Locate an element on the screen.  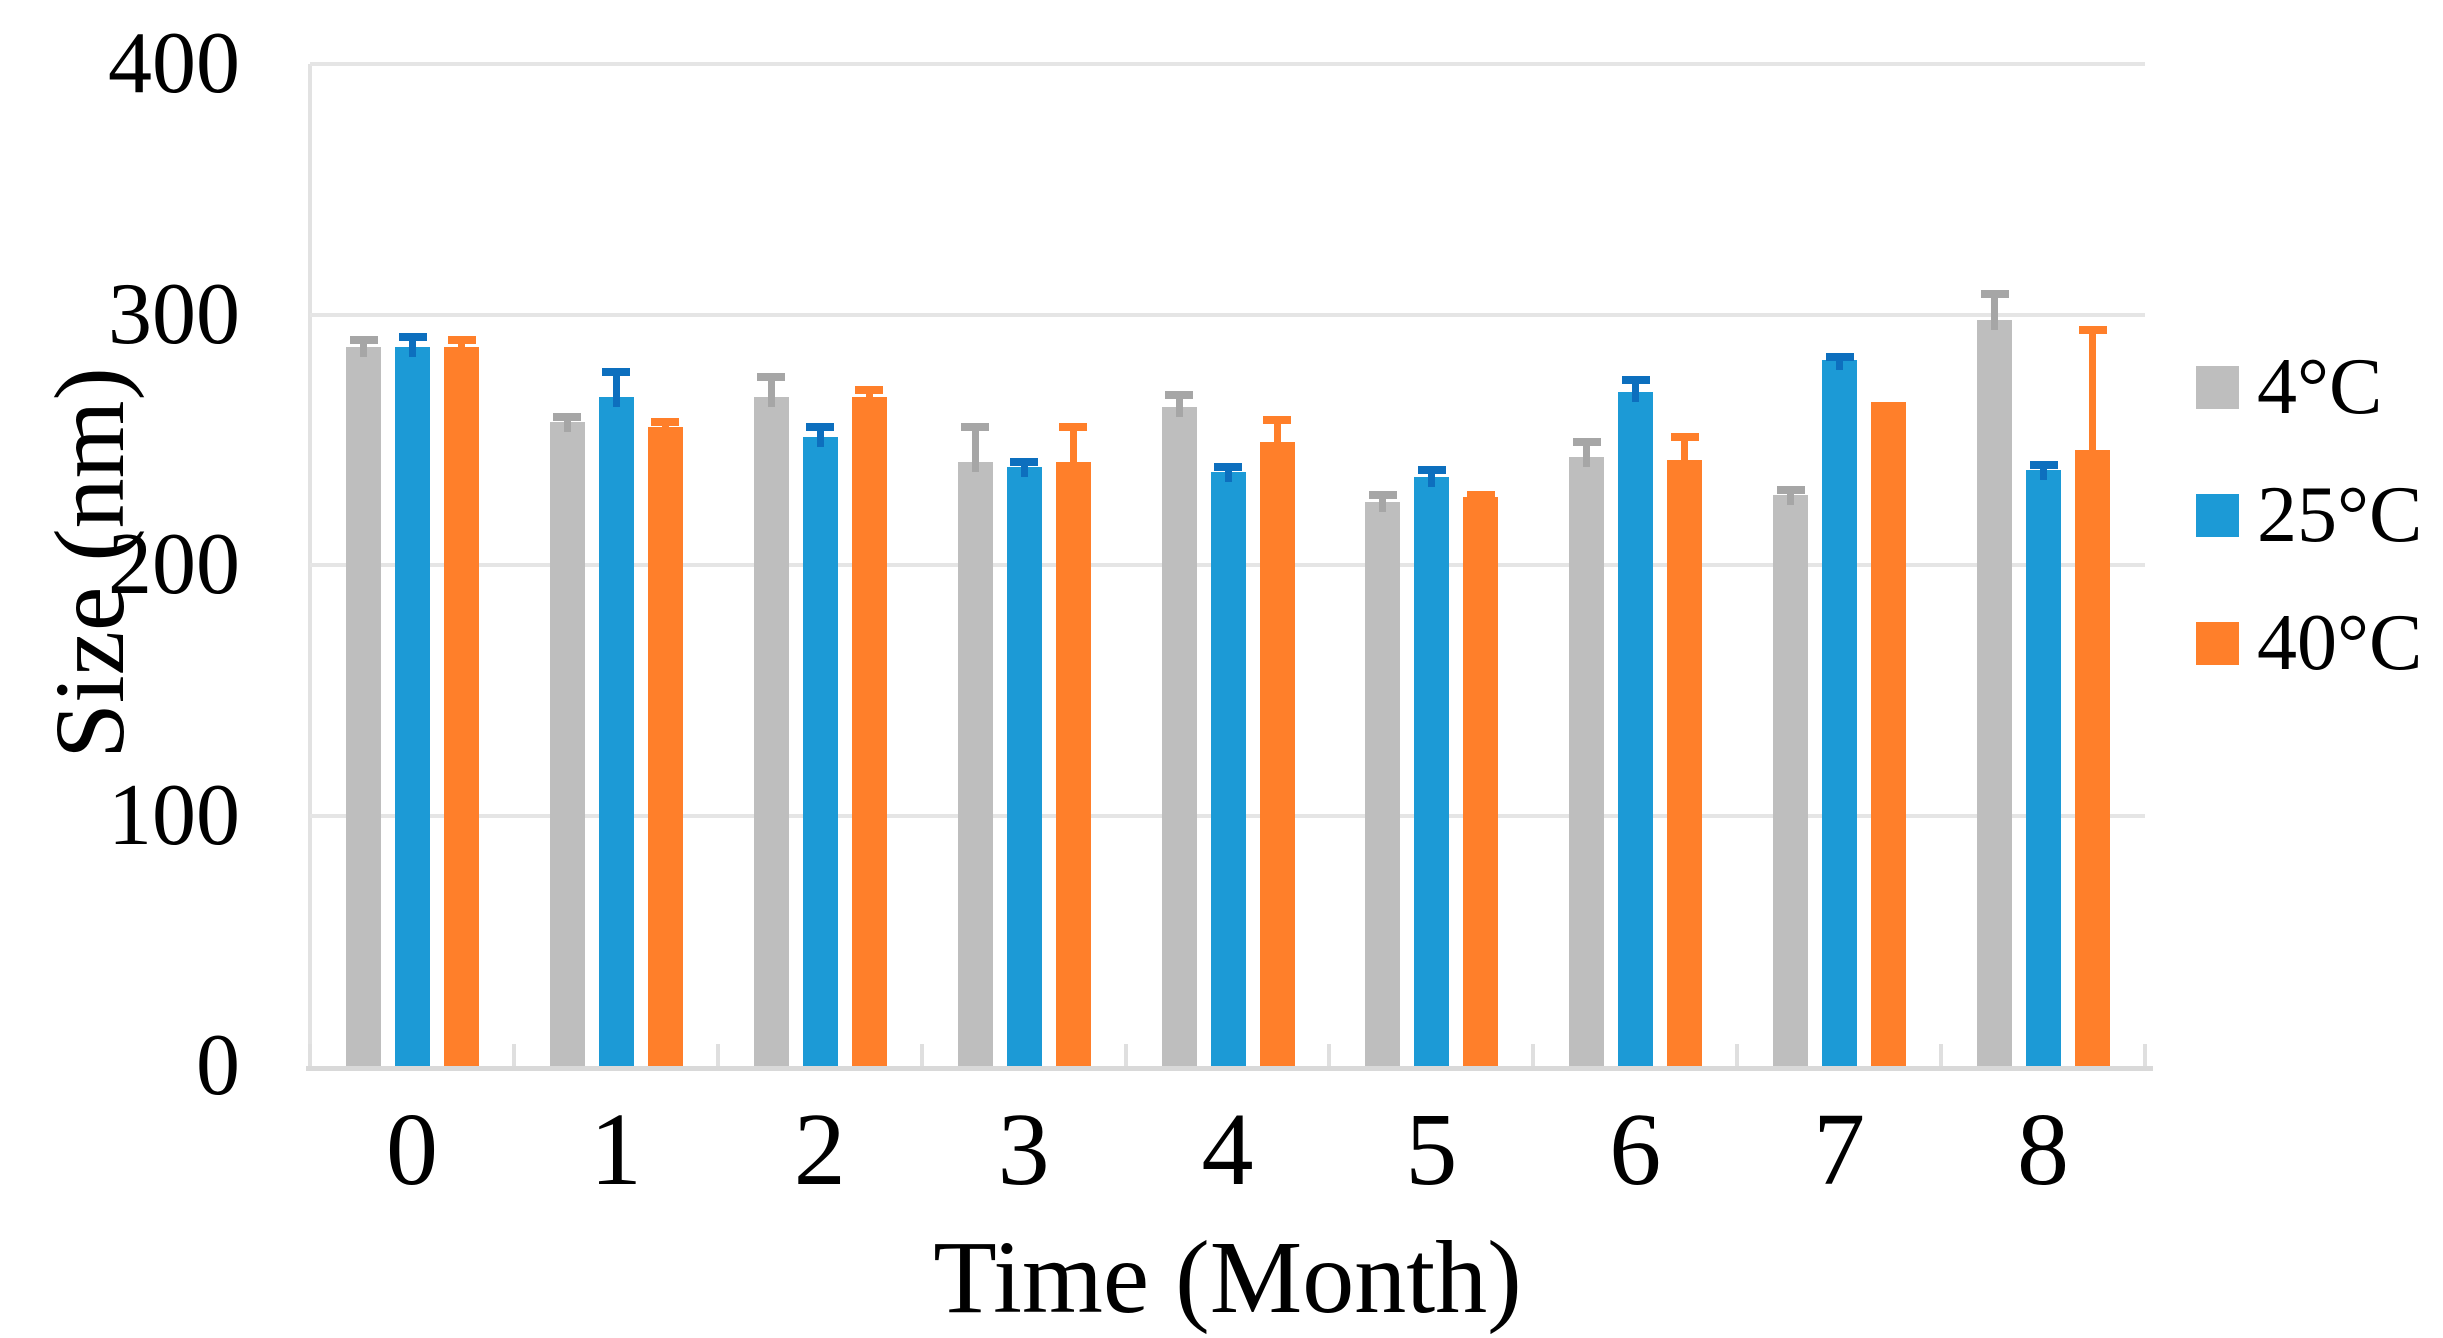
x-tick-label-7: 7 is located at coordinates (1839, 1149).